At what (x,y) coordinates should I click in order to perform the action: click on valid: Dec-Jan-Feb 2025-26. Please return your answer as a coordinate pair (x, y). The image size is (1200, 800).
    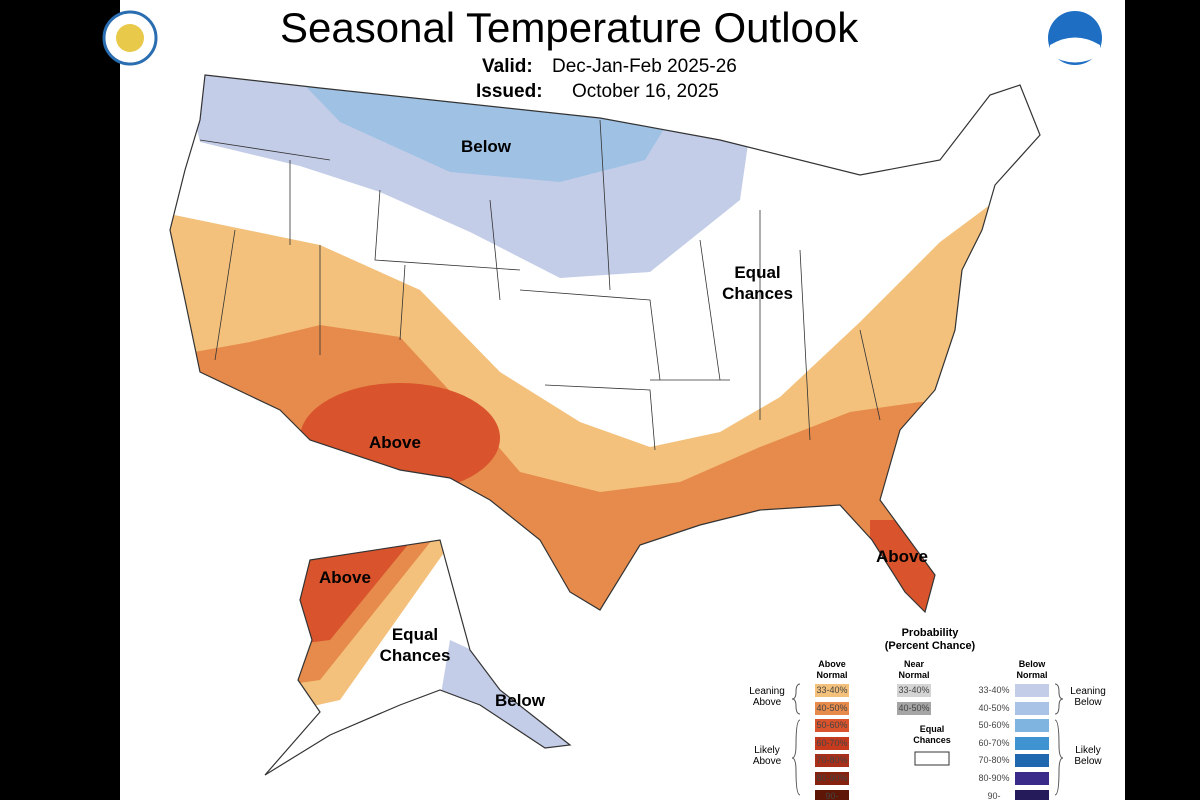
    Looking at the image, I should click on (644, 66).